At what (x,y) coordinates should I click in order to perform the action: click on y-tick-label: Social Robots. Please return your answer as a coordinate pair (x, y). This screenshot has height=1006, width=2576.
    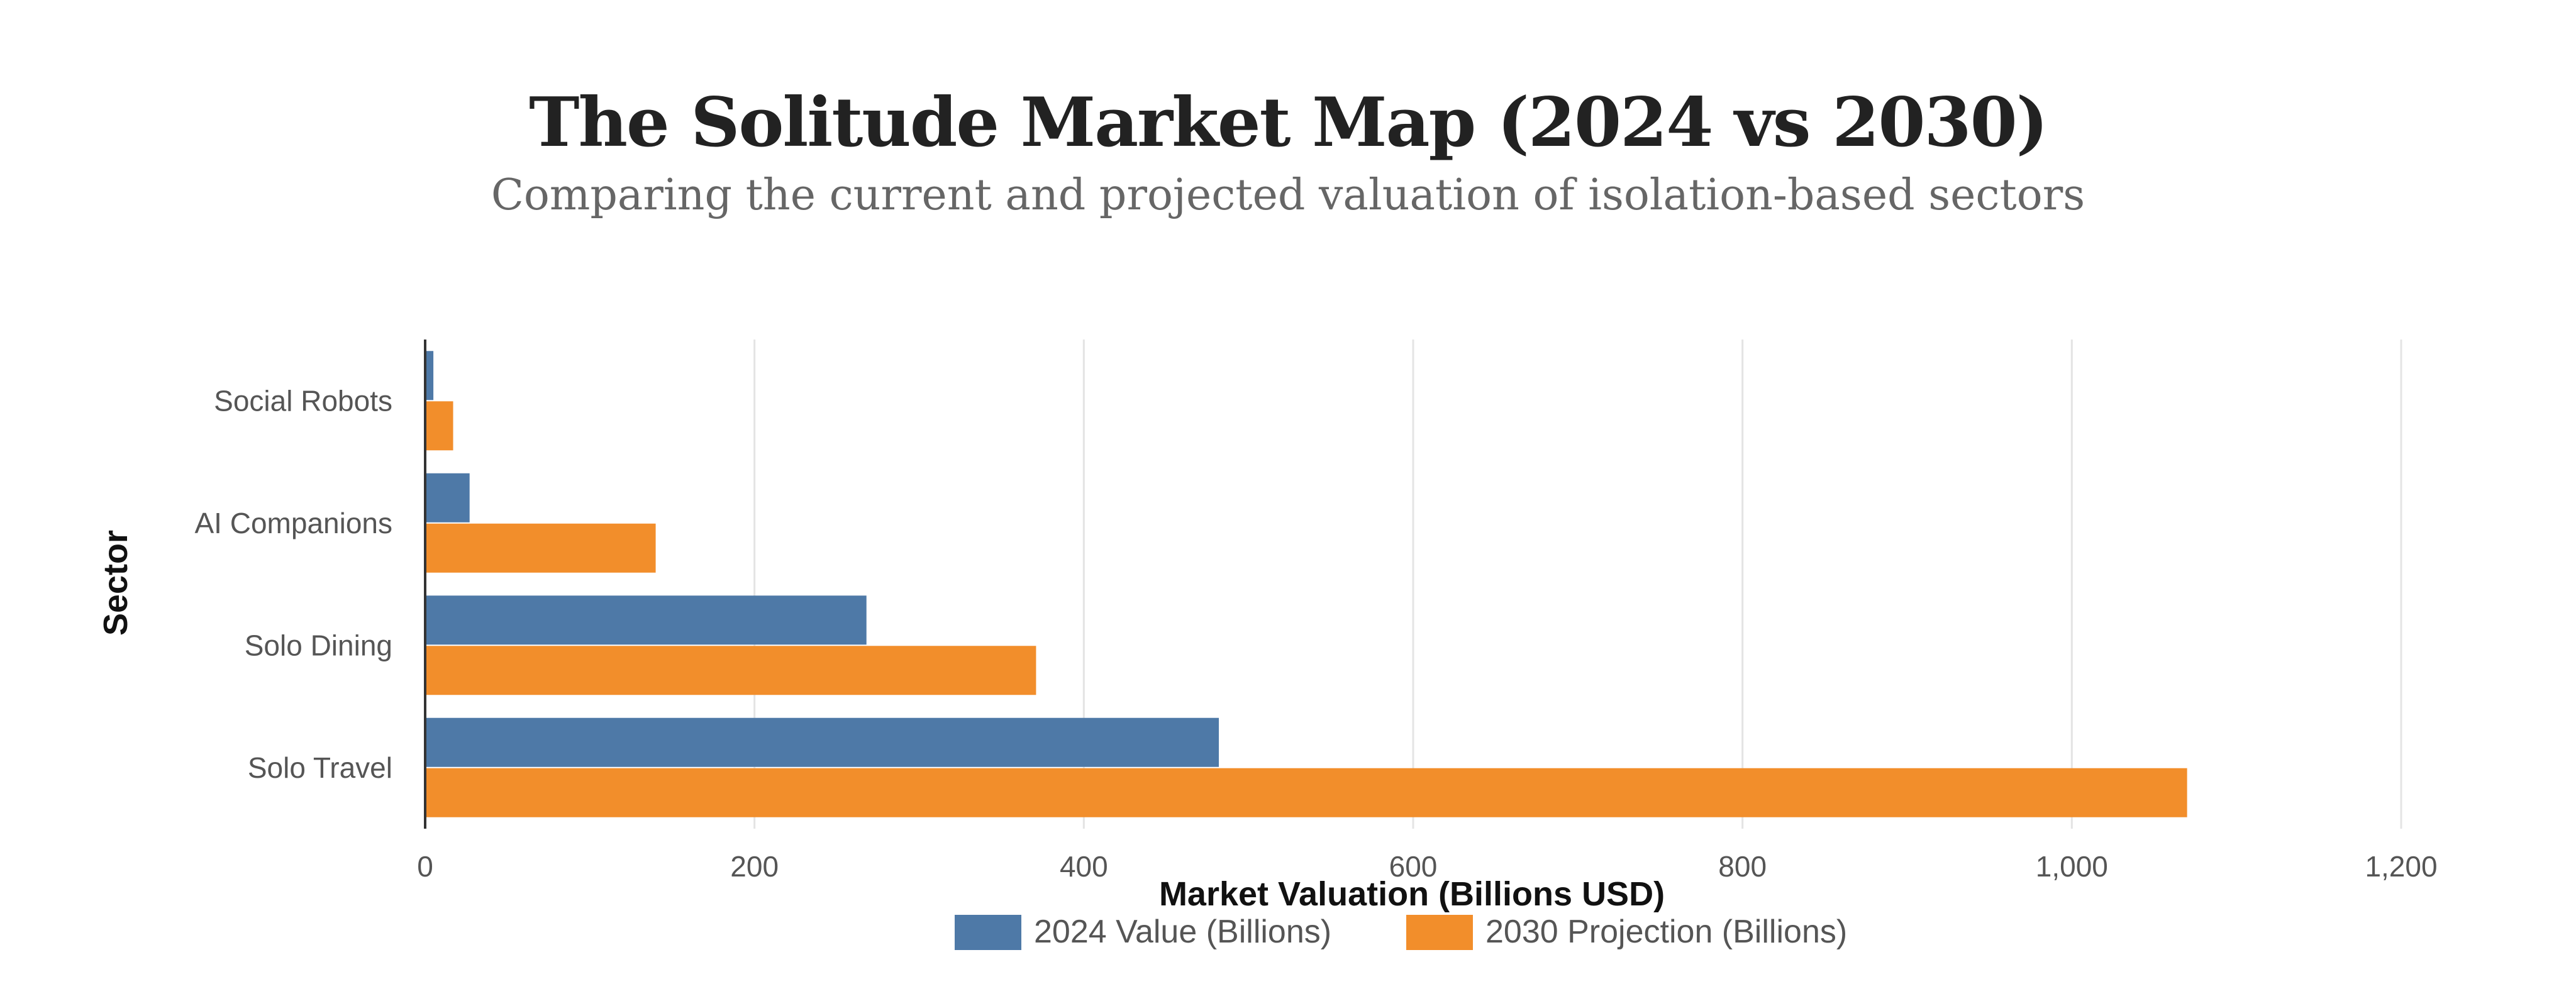
    Looking at the image, I should click on (303, 401).